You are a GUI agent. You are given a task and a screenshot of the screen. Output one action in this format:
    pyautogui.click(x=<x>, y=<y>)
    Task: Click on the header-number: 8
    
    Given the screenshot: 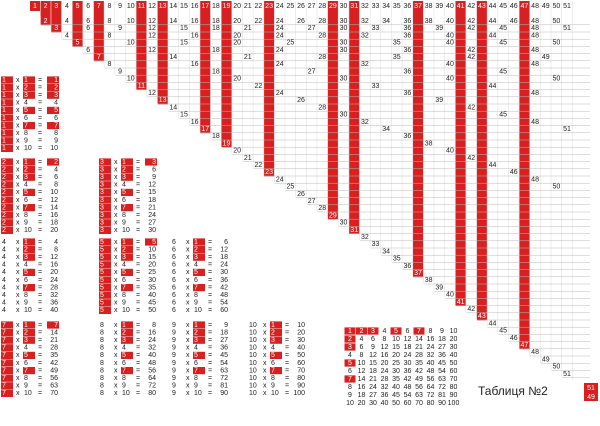 What is the action you would take?
    pyautogui.click(x=110, y=6)
    